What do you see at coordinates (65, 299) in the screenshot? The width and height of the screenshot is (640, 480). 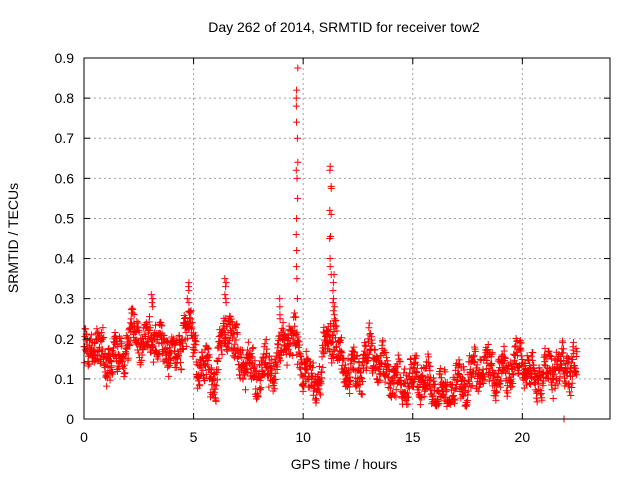 I see `y-tick-label: 0.3` at bounding box center [65, 299].